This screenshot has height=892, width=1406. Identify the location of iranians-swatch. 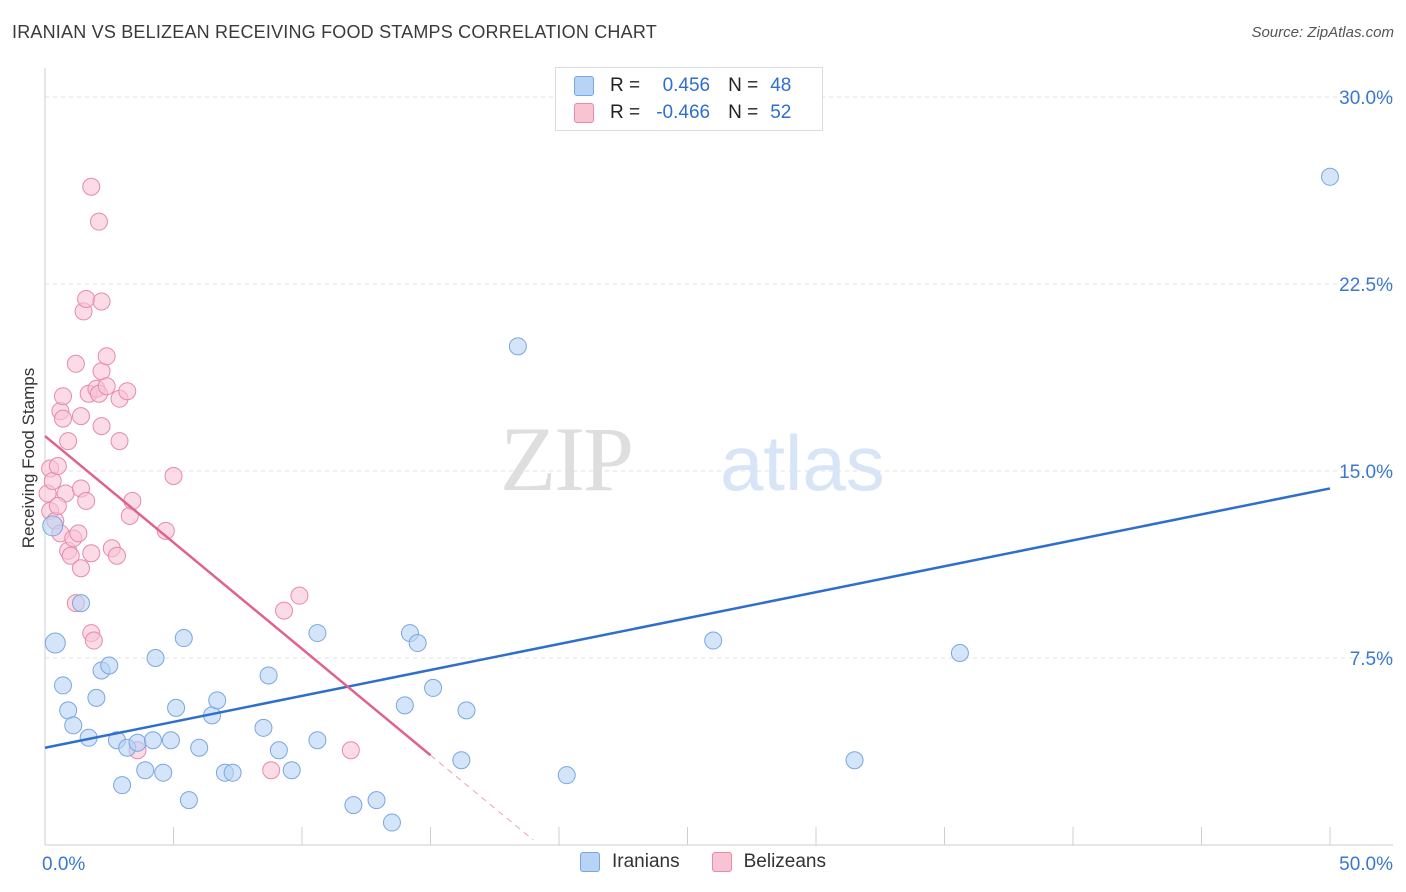
(584, 86).